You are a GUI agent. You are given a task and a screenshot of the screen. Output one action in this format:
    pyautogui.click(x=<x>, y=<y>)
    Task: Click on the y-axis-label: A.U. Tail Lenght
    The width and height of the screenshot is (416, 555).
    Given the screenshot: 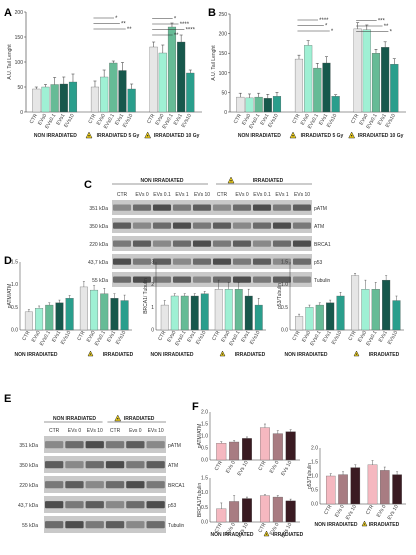 What is the action you would take?
    pyautogui.click(x=214, y=63)
    